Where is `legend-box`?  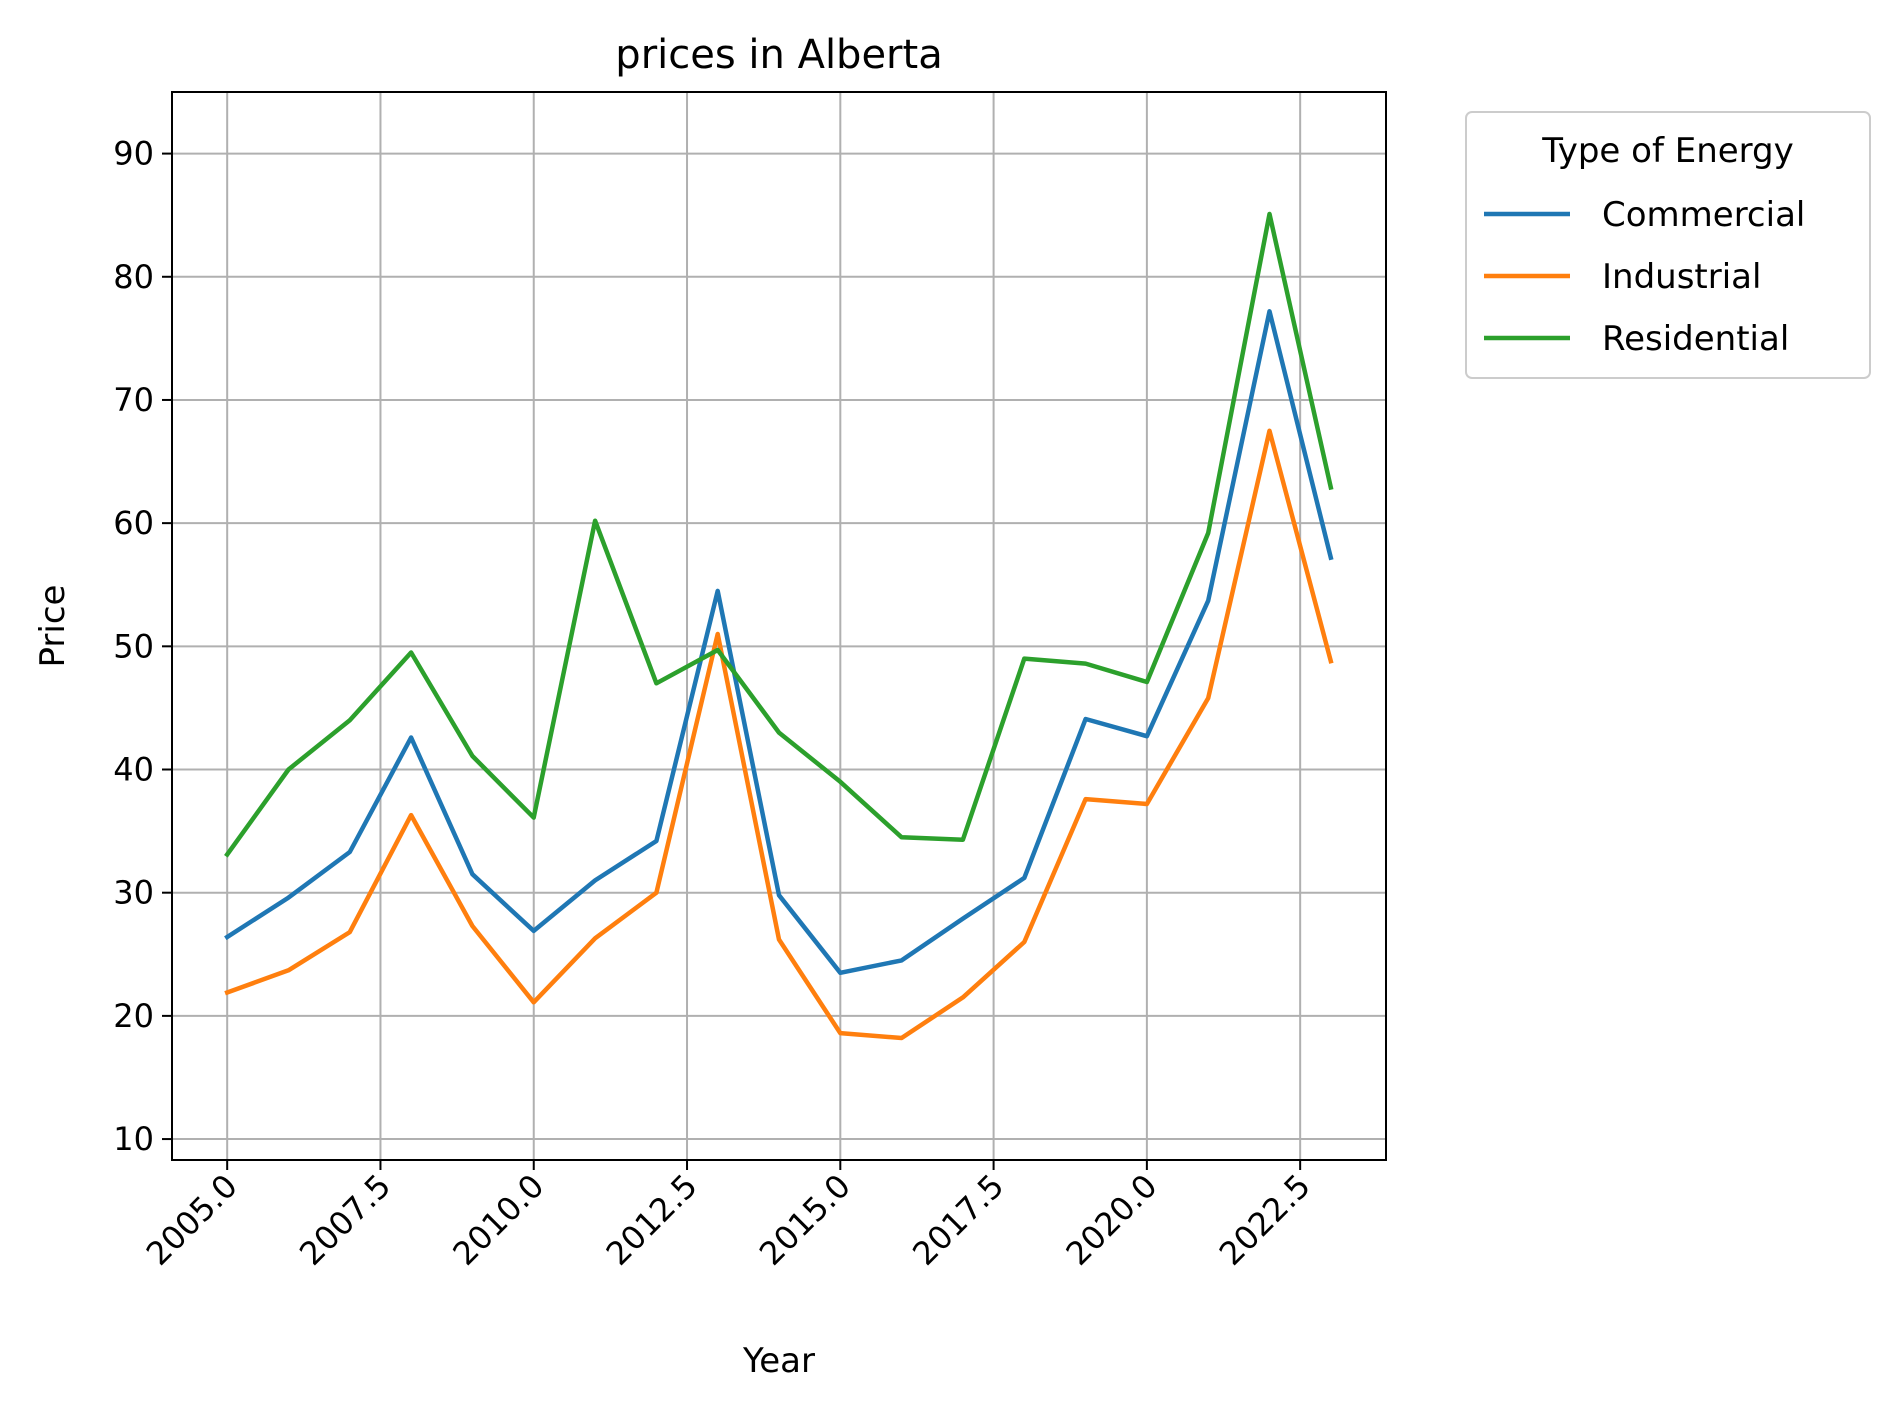 legend-box is located at coordinates (1668, 245).